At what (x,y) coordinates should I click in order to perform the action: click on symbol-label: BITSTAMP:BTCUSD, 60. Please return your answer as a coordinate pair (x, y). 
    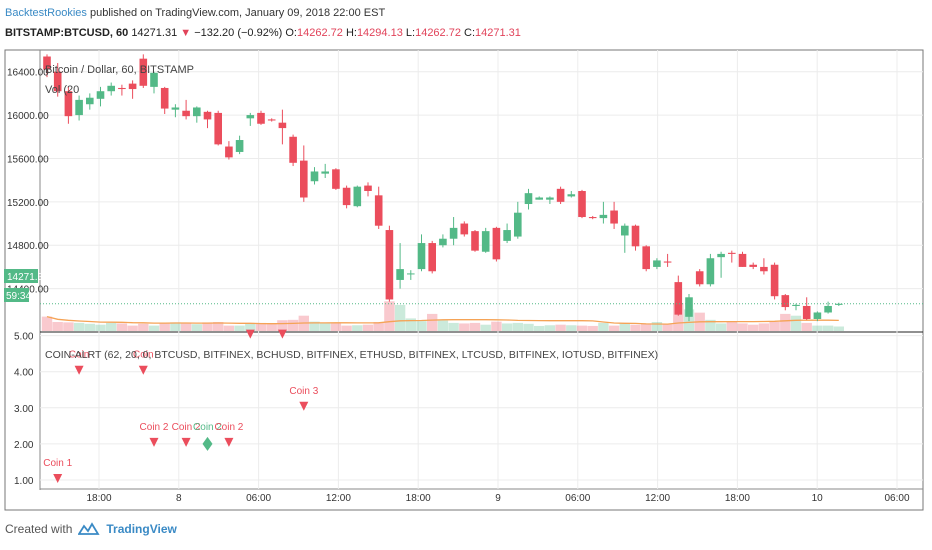
    Looking at the image, I should click on (67, 33).